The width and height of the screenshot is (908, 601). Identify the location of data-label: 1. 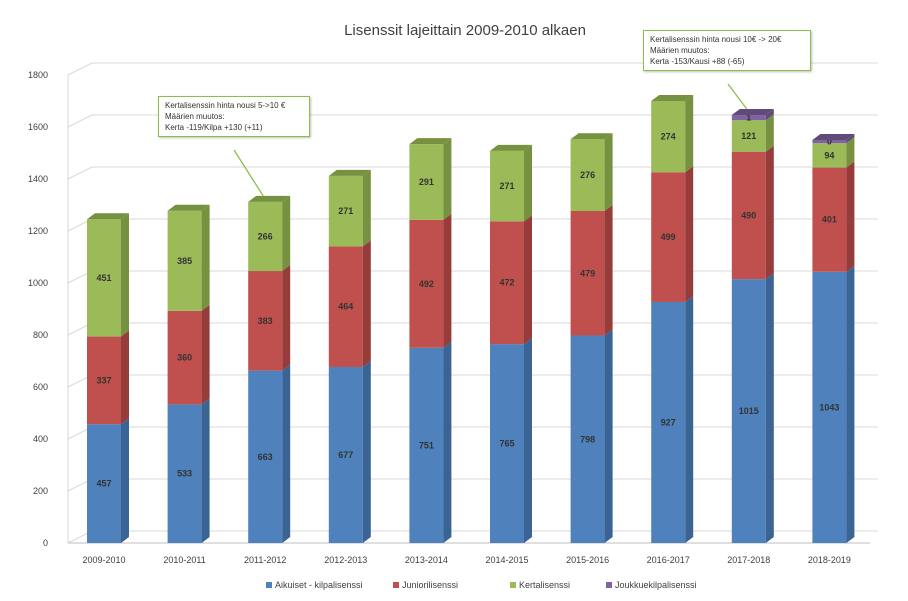
(748, 118).